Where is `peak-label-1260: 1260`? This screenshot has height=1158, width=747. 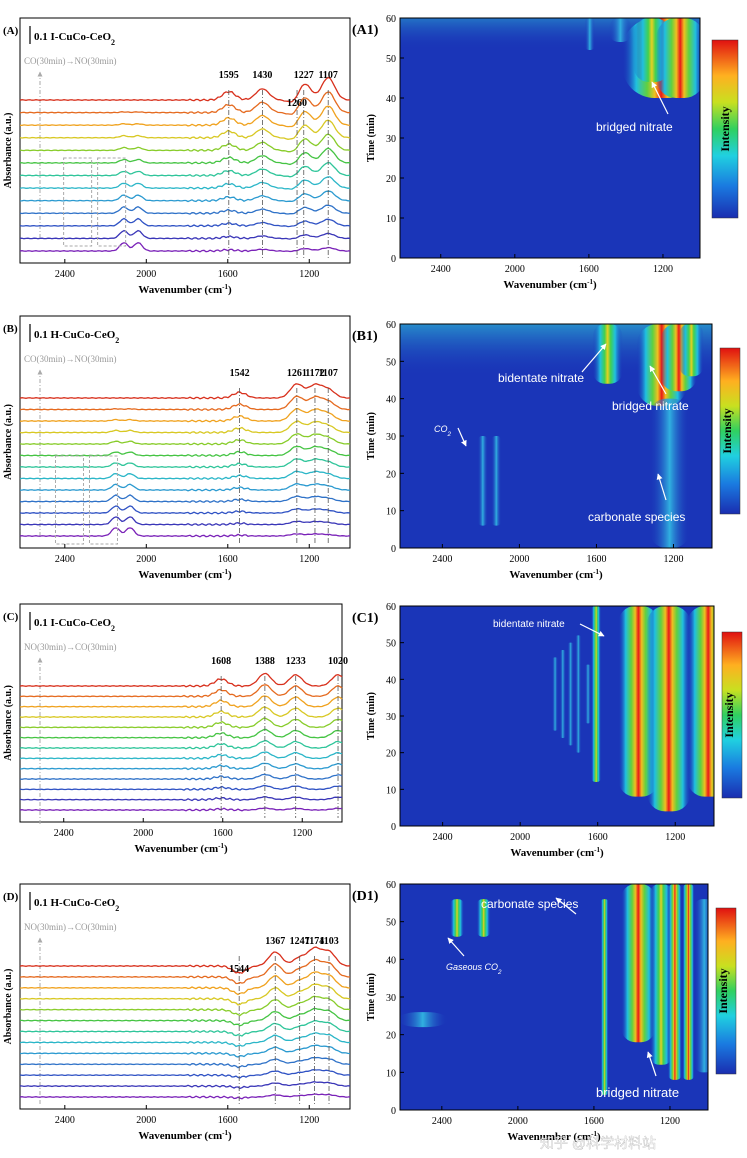 peak-label-1260: 1260 is located at coordinates (297, 103).